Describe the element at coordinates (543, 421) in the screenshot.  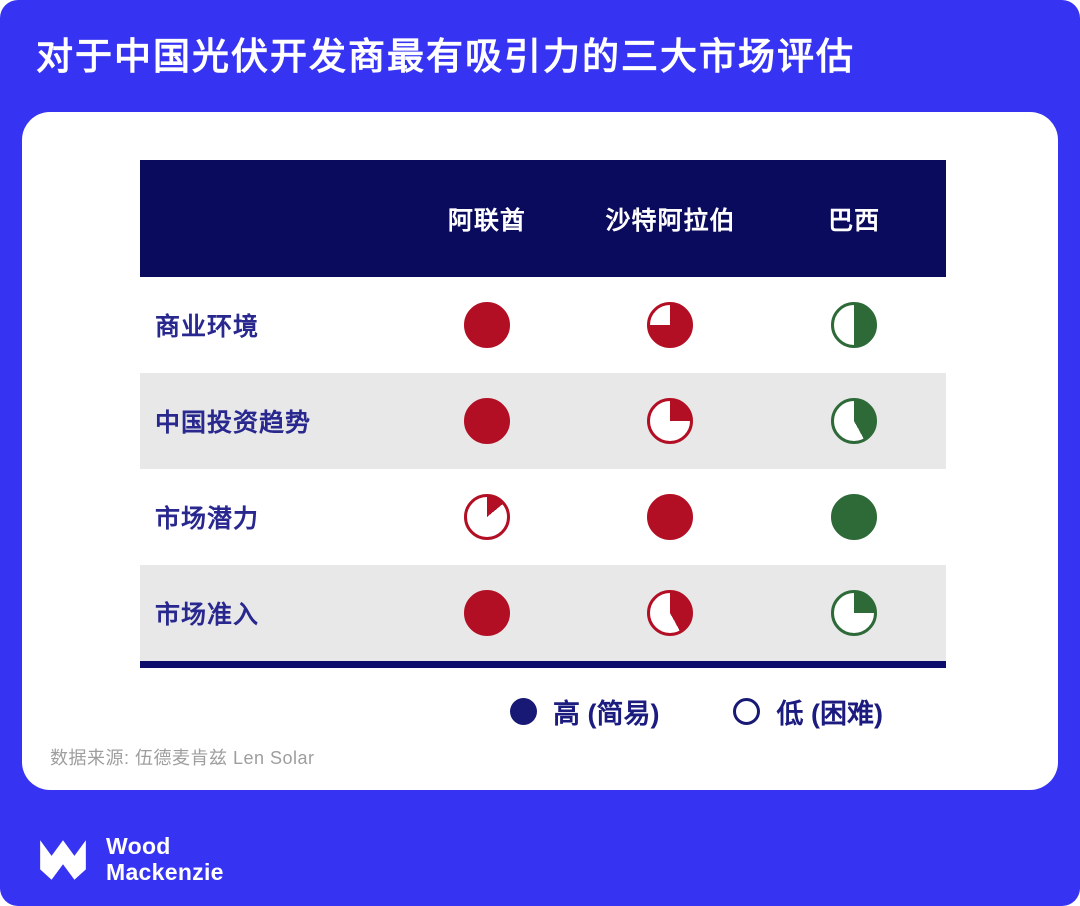
I see `table-row: 中国投资趋势` at that location.